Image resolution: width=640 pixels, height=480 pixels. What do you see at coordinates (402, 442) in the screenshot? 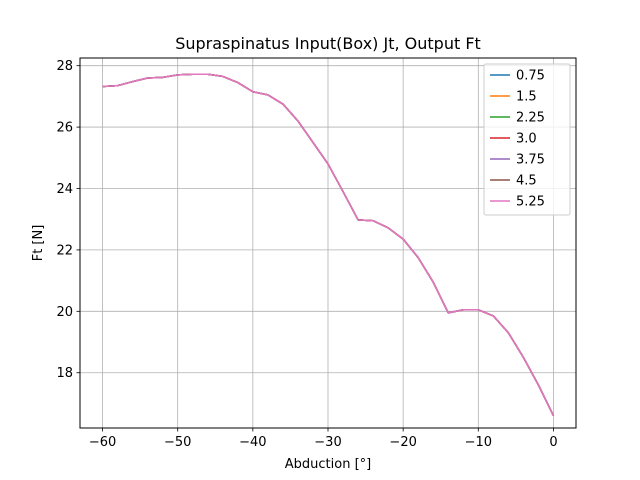
I see `x-tick-label: −20` at bounding box center [402, 442].